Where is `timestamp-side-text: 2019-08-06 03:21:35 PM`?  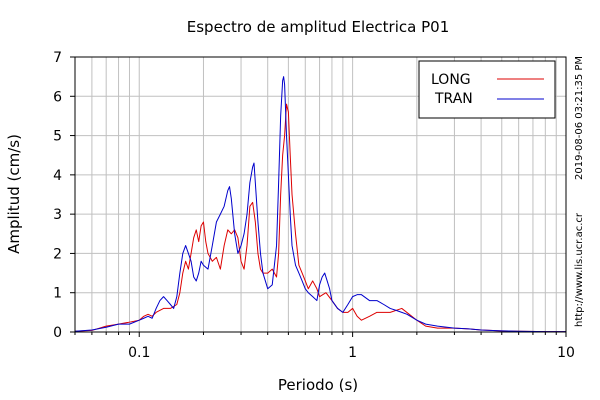
timestamp-side-text: 2019-08-06 03:21:35 PM is located at coordinates (579, 118).